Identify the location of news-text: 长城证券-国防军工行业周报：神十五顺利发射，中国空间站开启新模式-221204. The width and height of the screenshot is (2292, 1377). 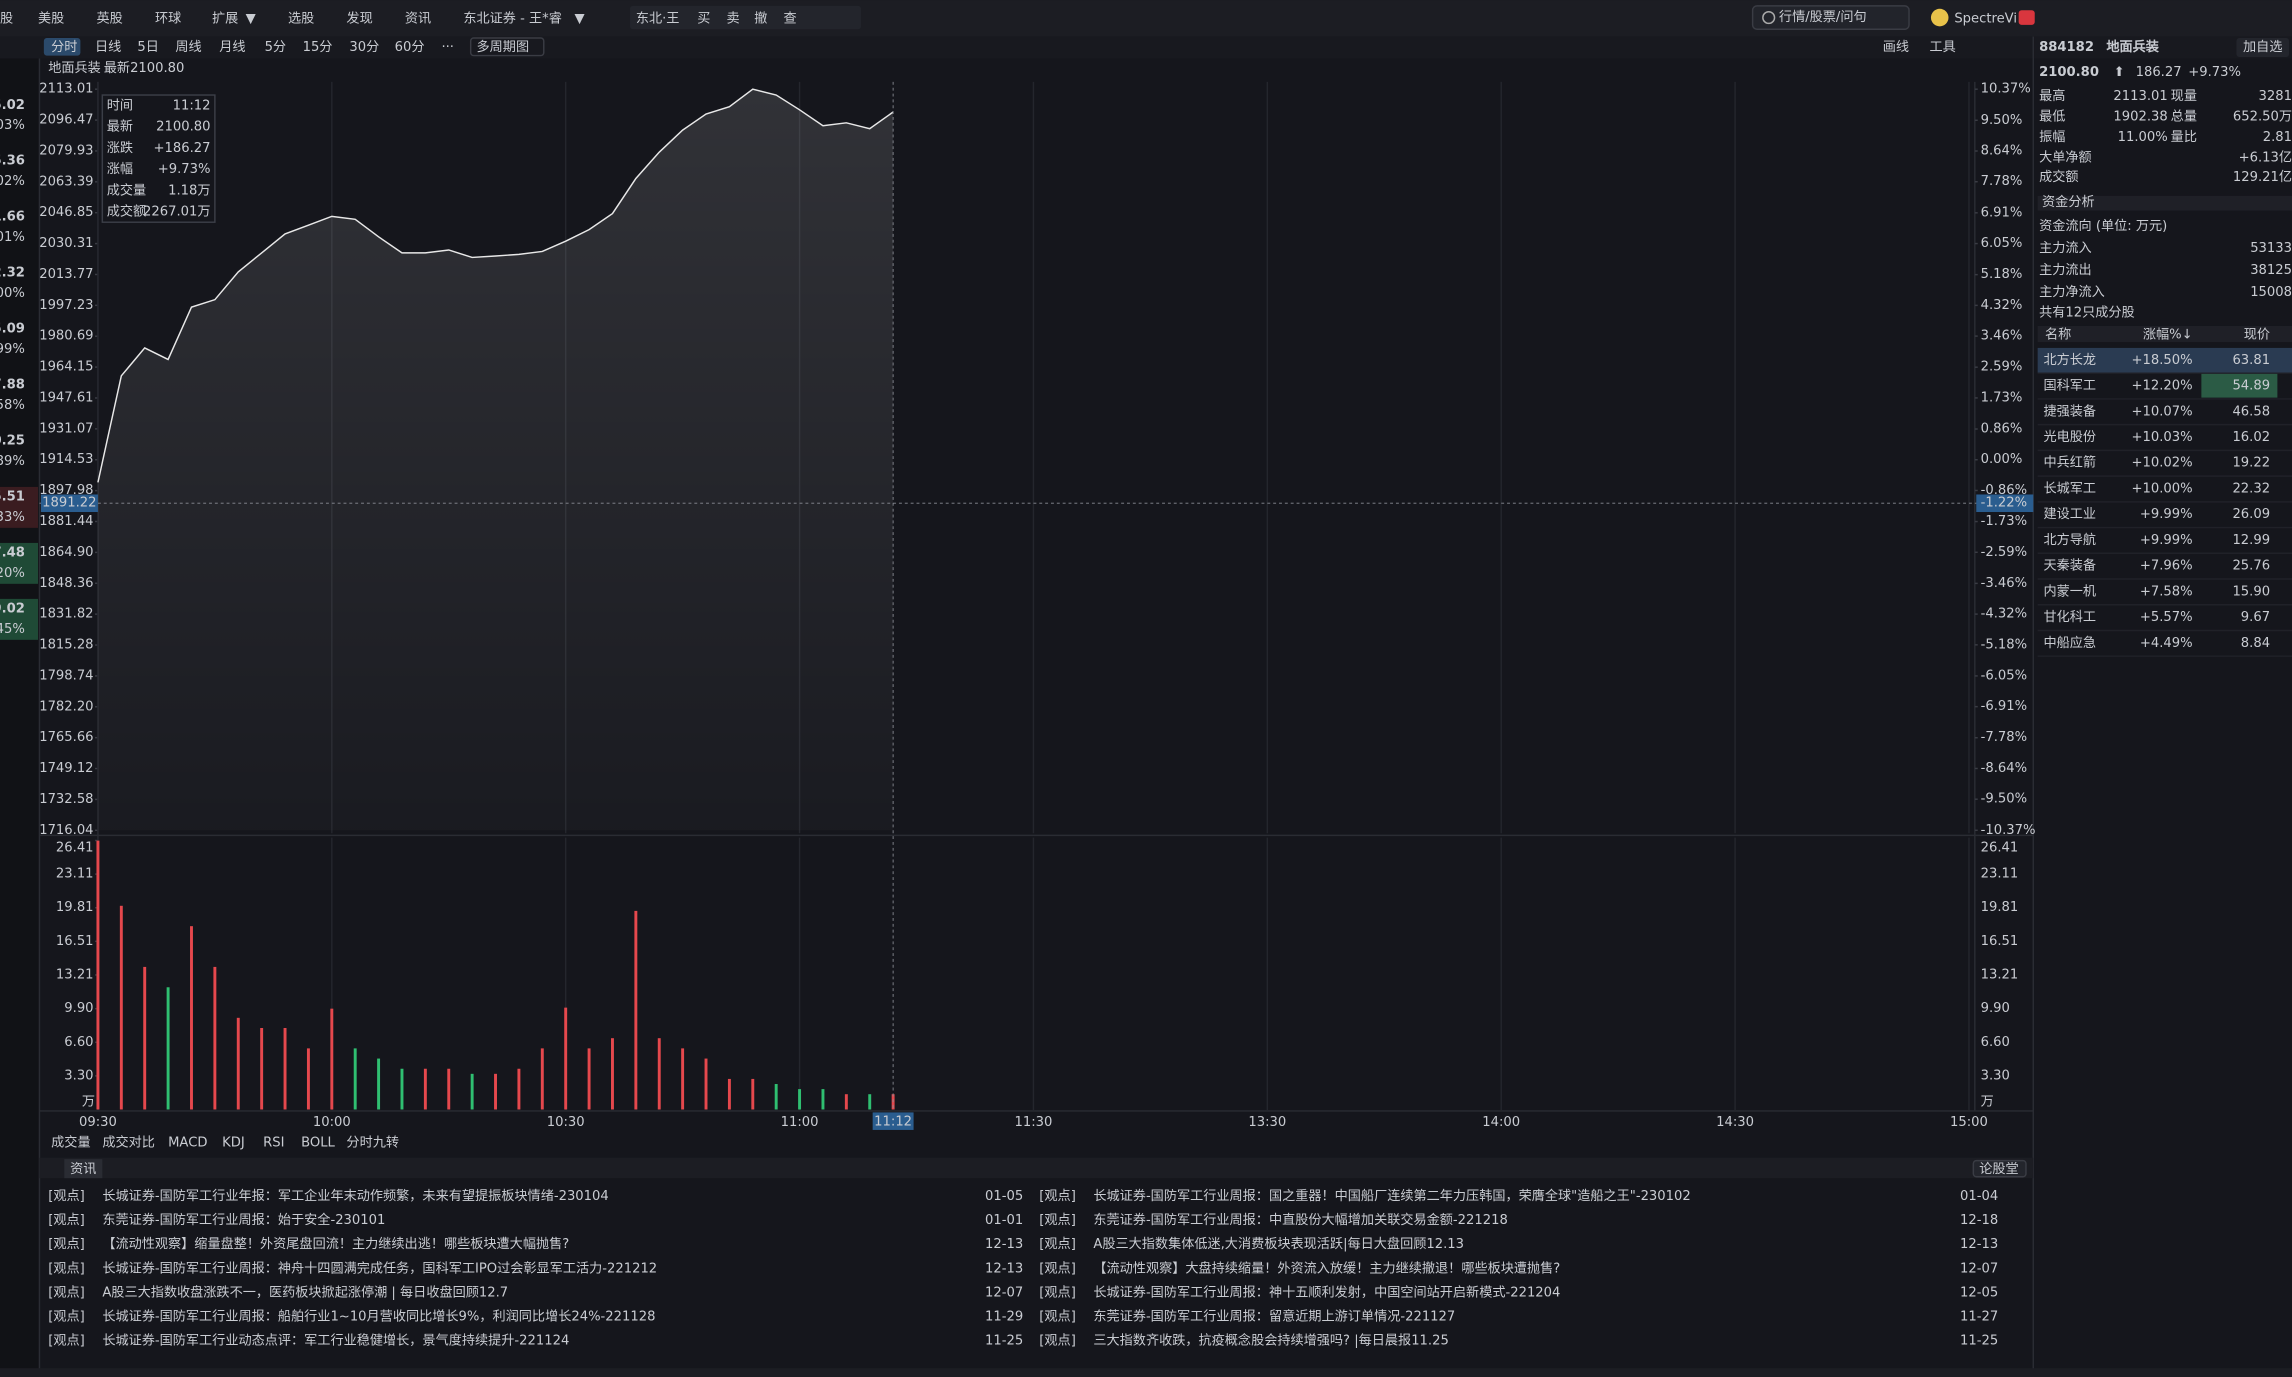
(1326, 1292).